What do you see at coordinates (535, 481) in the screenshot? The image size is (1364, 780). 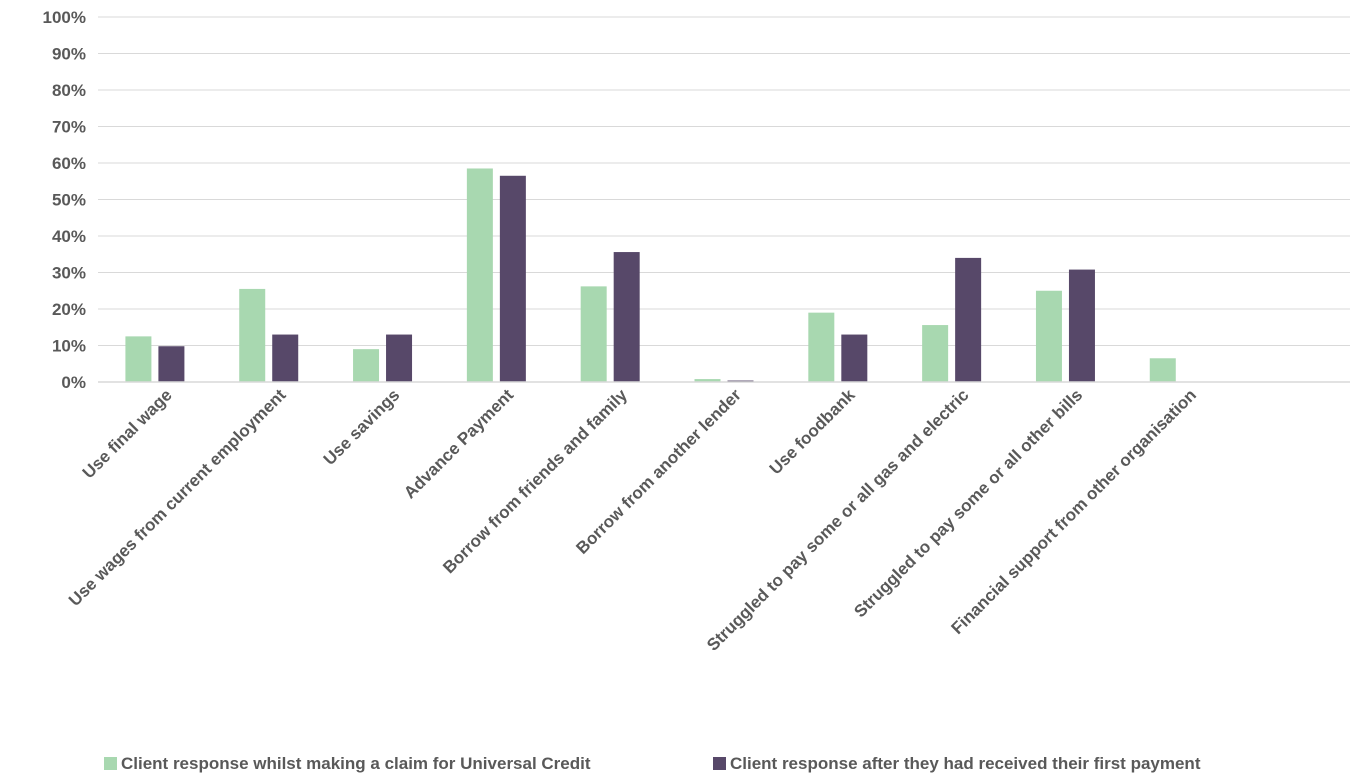 I see `x-tick-label: Borrow from friends and family` at bounding box center [535, 481].